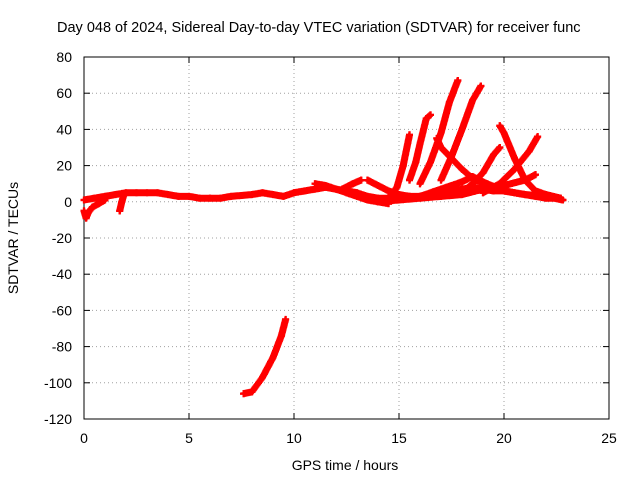  I want to click on y-tick-label: -120, so click(58, 419).